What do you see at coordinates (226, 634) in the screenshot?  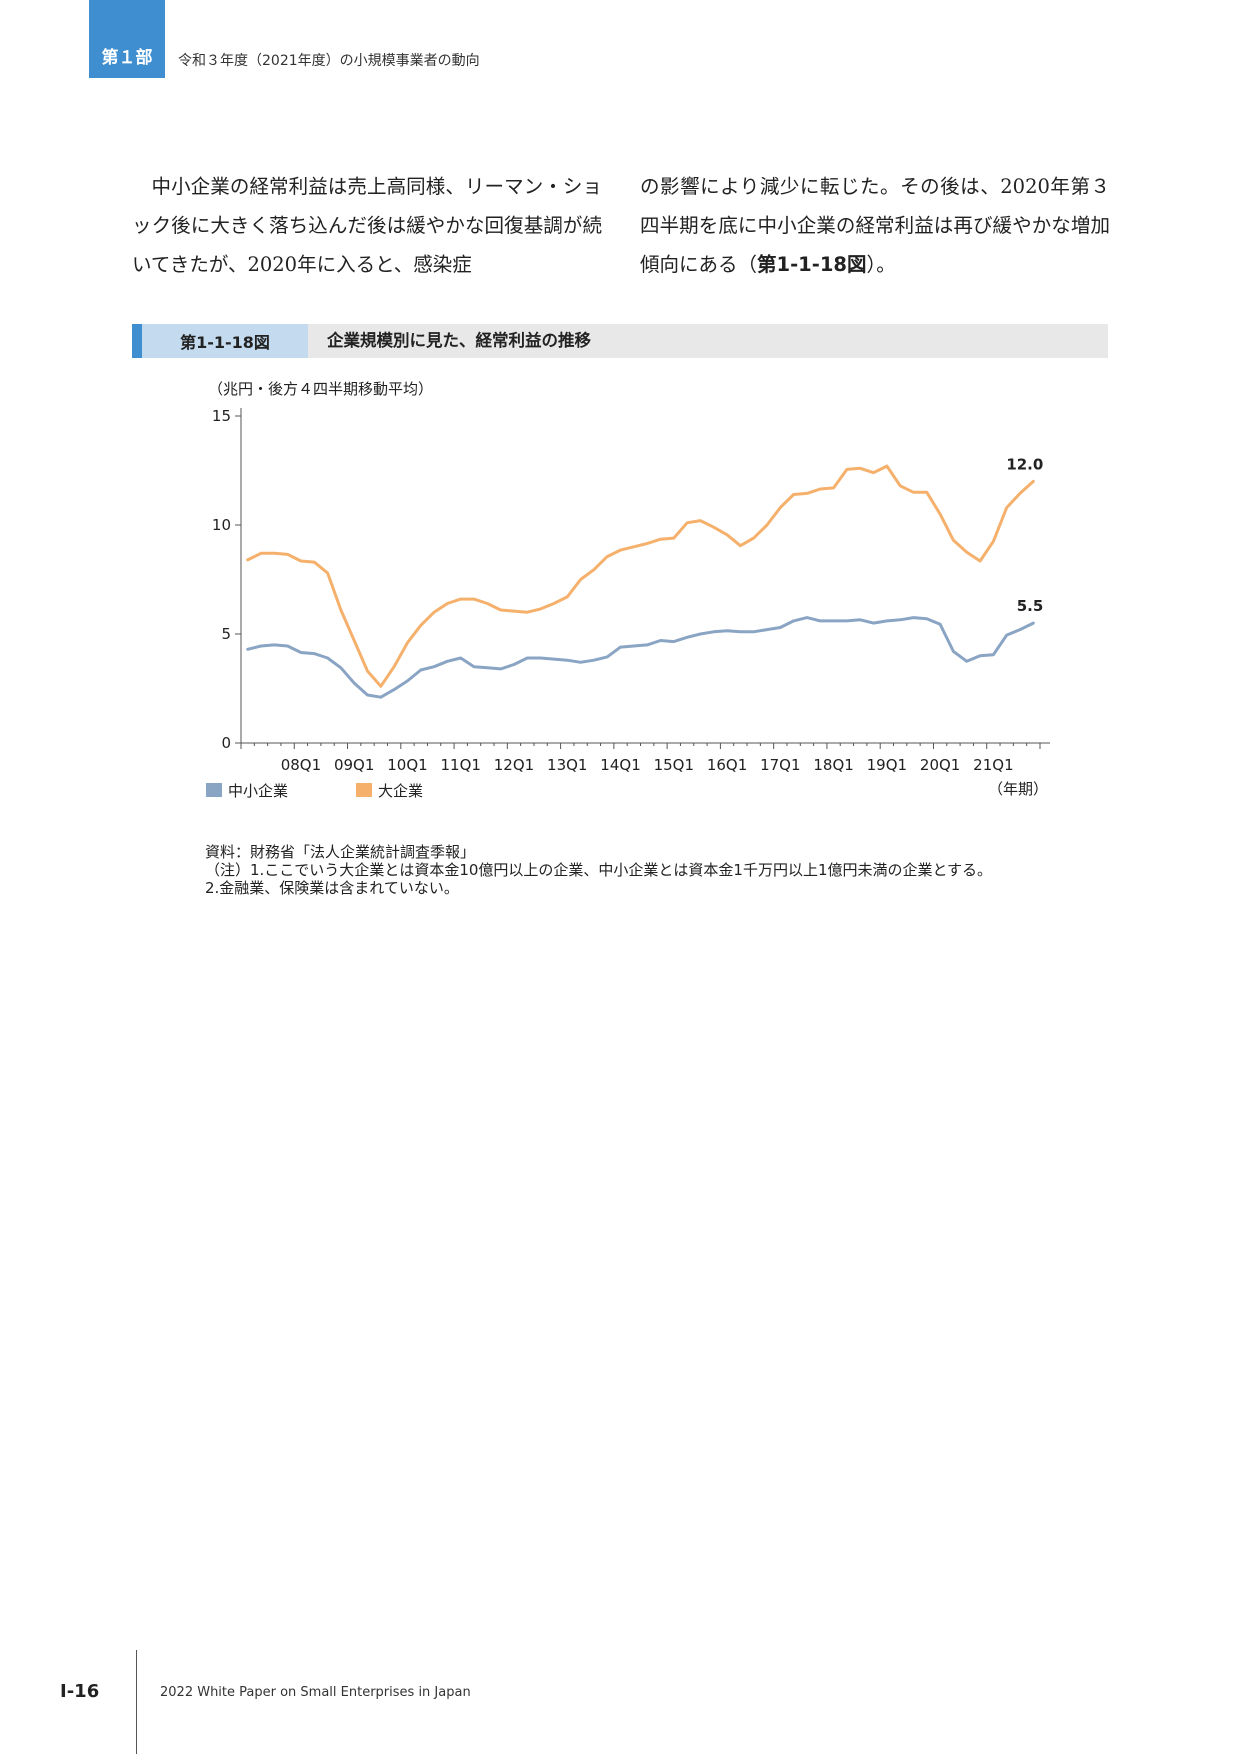 I see `y-tick-label: 5` at bounding box center [226, 634].